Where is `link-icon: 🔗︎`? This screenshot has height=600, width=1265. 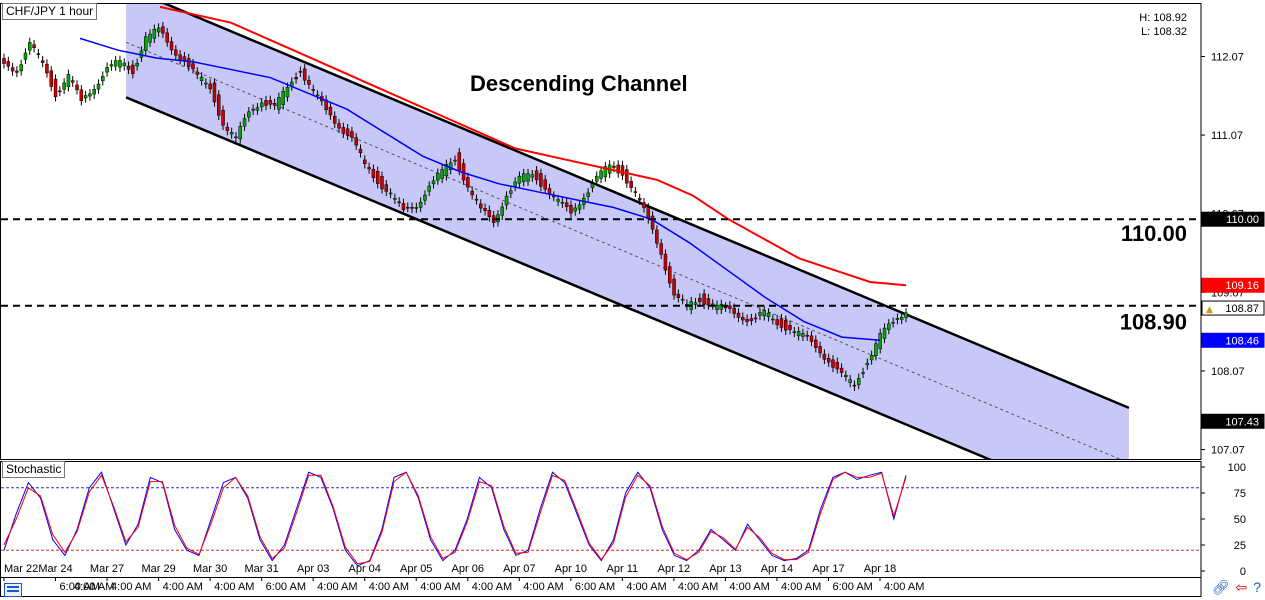
link-icon: 🔗︎ is located at coordinates (1220, 587).